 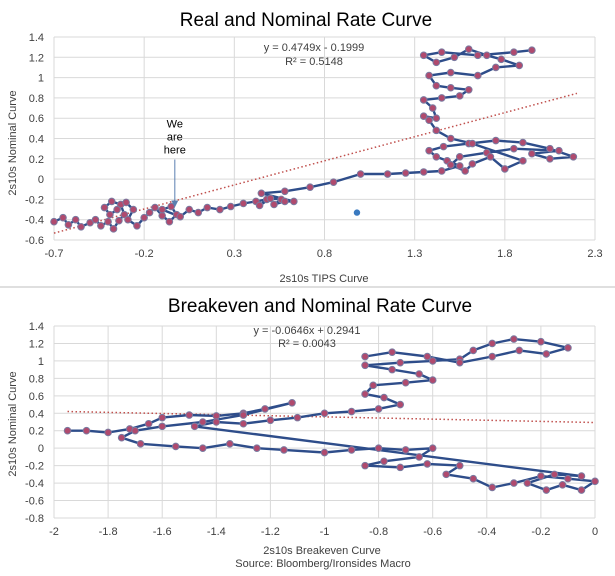 What do you see at coordinates (41, 449) in the screenshot?
I see `chart2-y-tick-label: 0` at bounding box center [41, 449].